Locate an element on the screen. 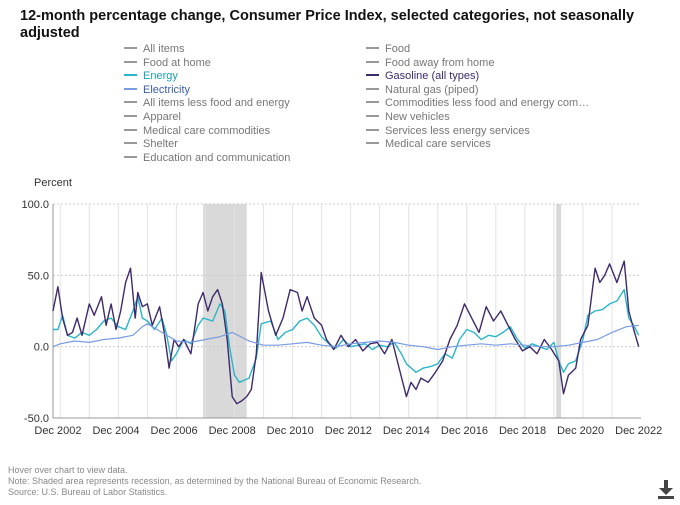 The image size is (680, 505). x-tick-label: Dec 2002 is located at coordinates (57, 431).